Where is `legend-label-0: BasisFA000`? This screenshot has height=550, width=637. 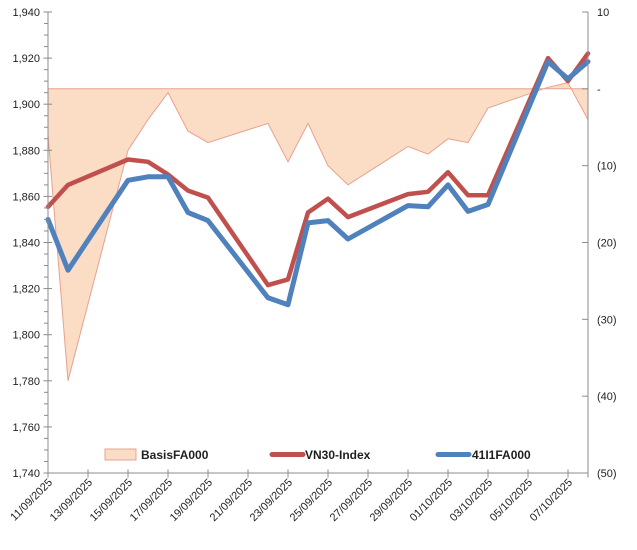
legend-label-0: BasisFA000 is located at coordinates (175, 455).